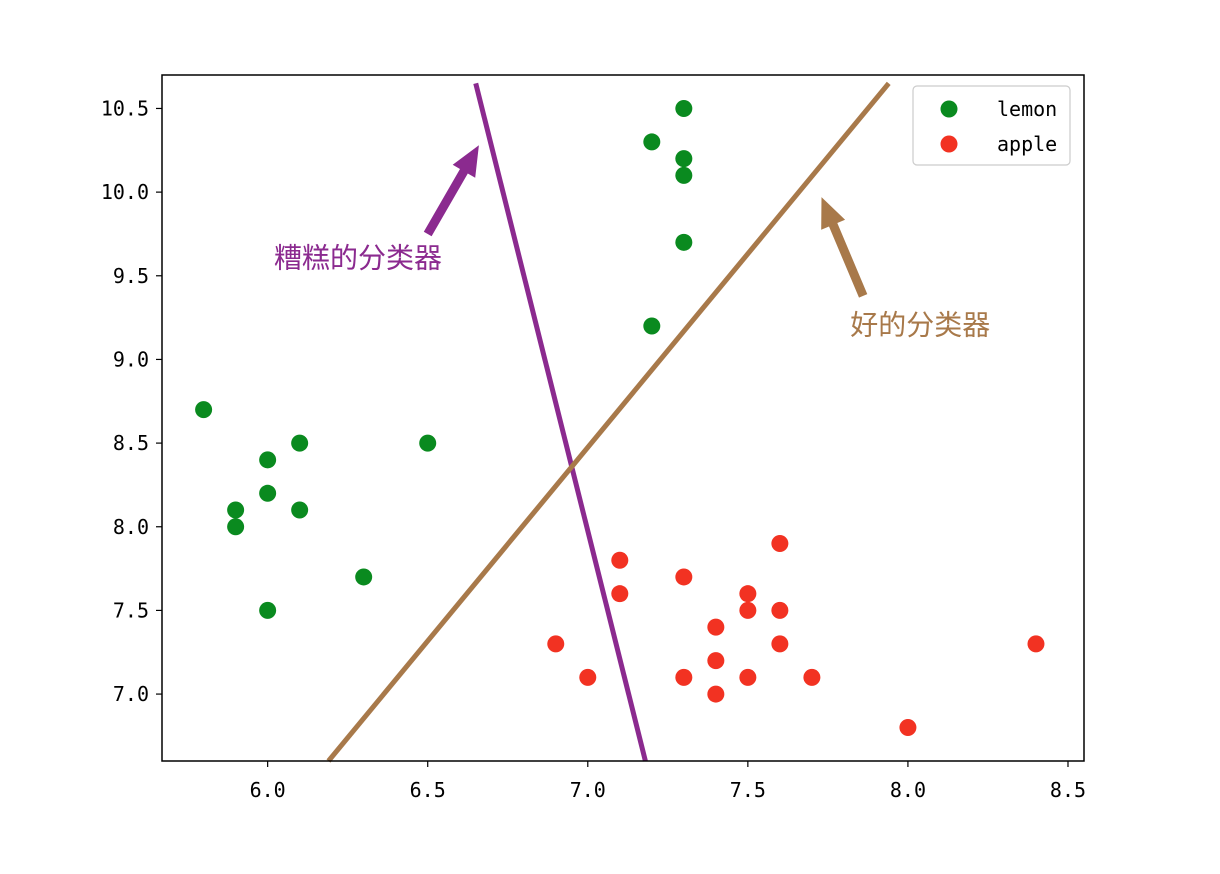 This screenshot has height=874, width=1220. Describe the element at coordinates (131, 359) in the screenshot. I see `y-tick-label: 9.0` at that location.